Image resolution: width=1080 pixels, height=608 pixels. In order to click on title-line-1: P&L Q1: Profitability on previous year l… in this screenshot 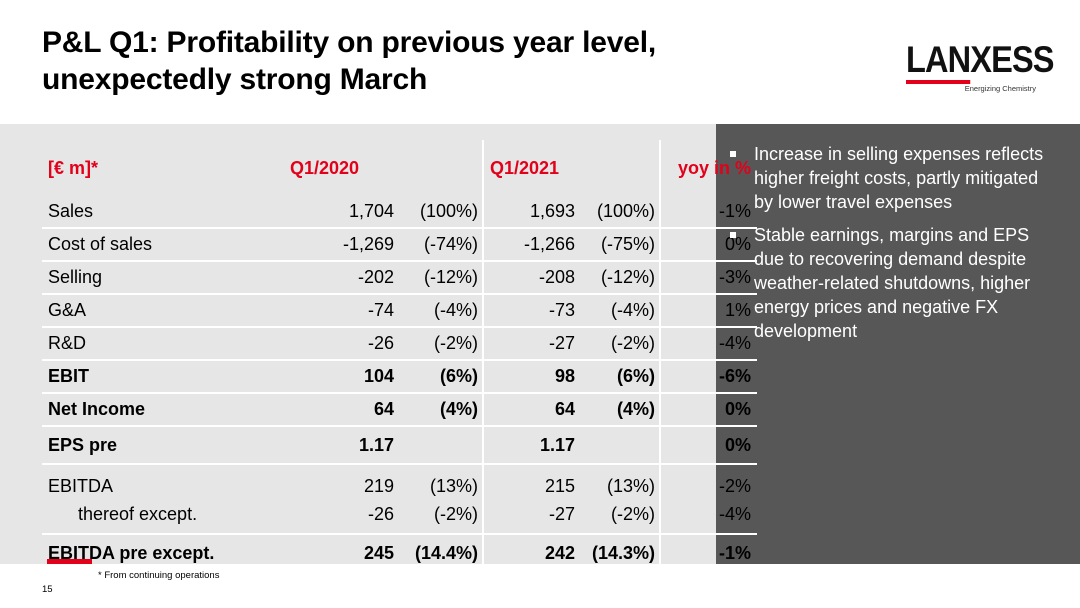, I will do `click(349, 42)`.